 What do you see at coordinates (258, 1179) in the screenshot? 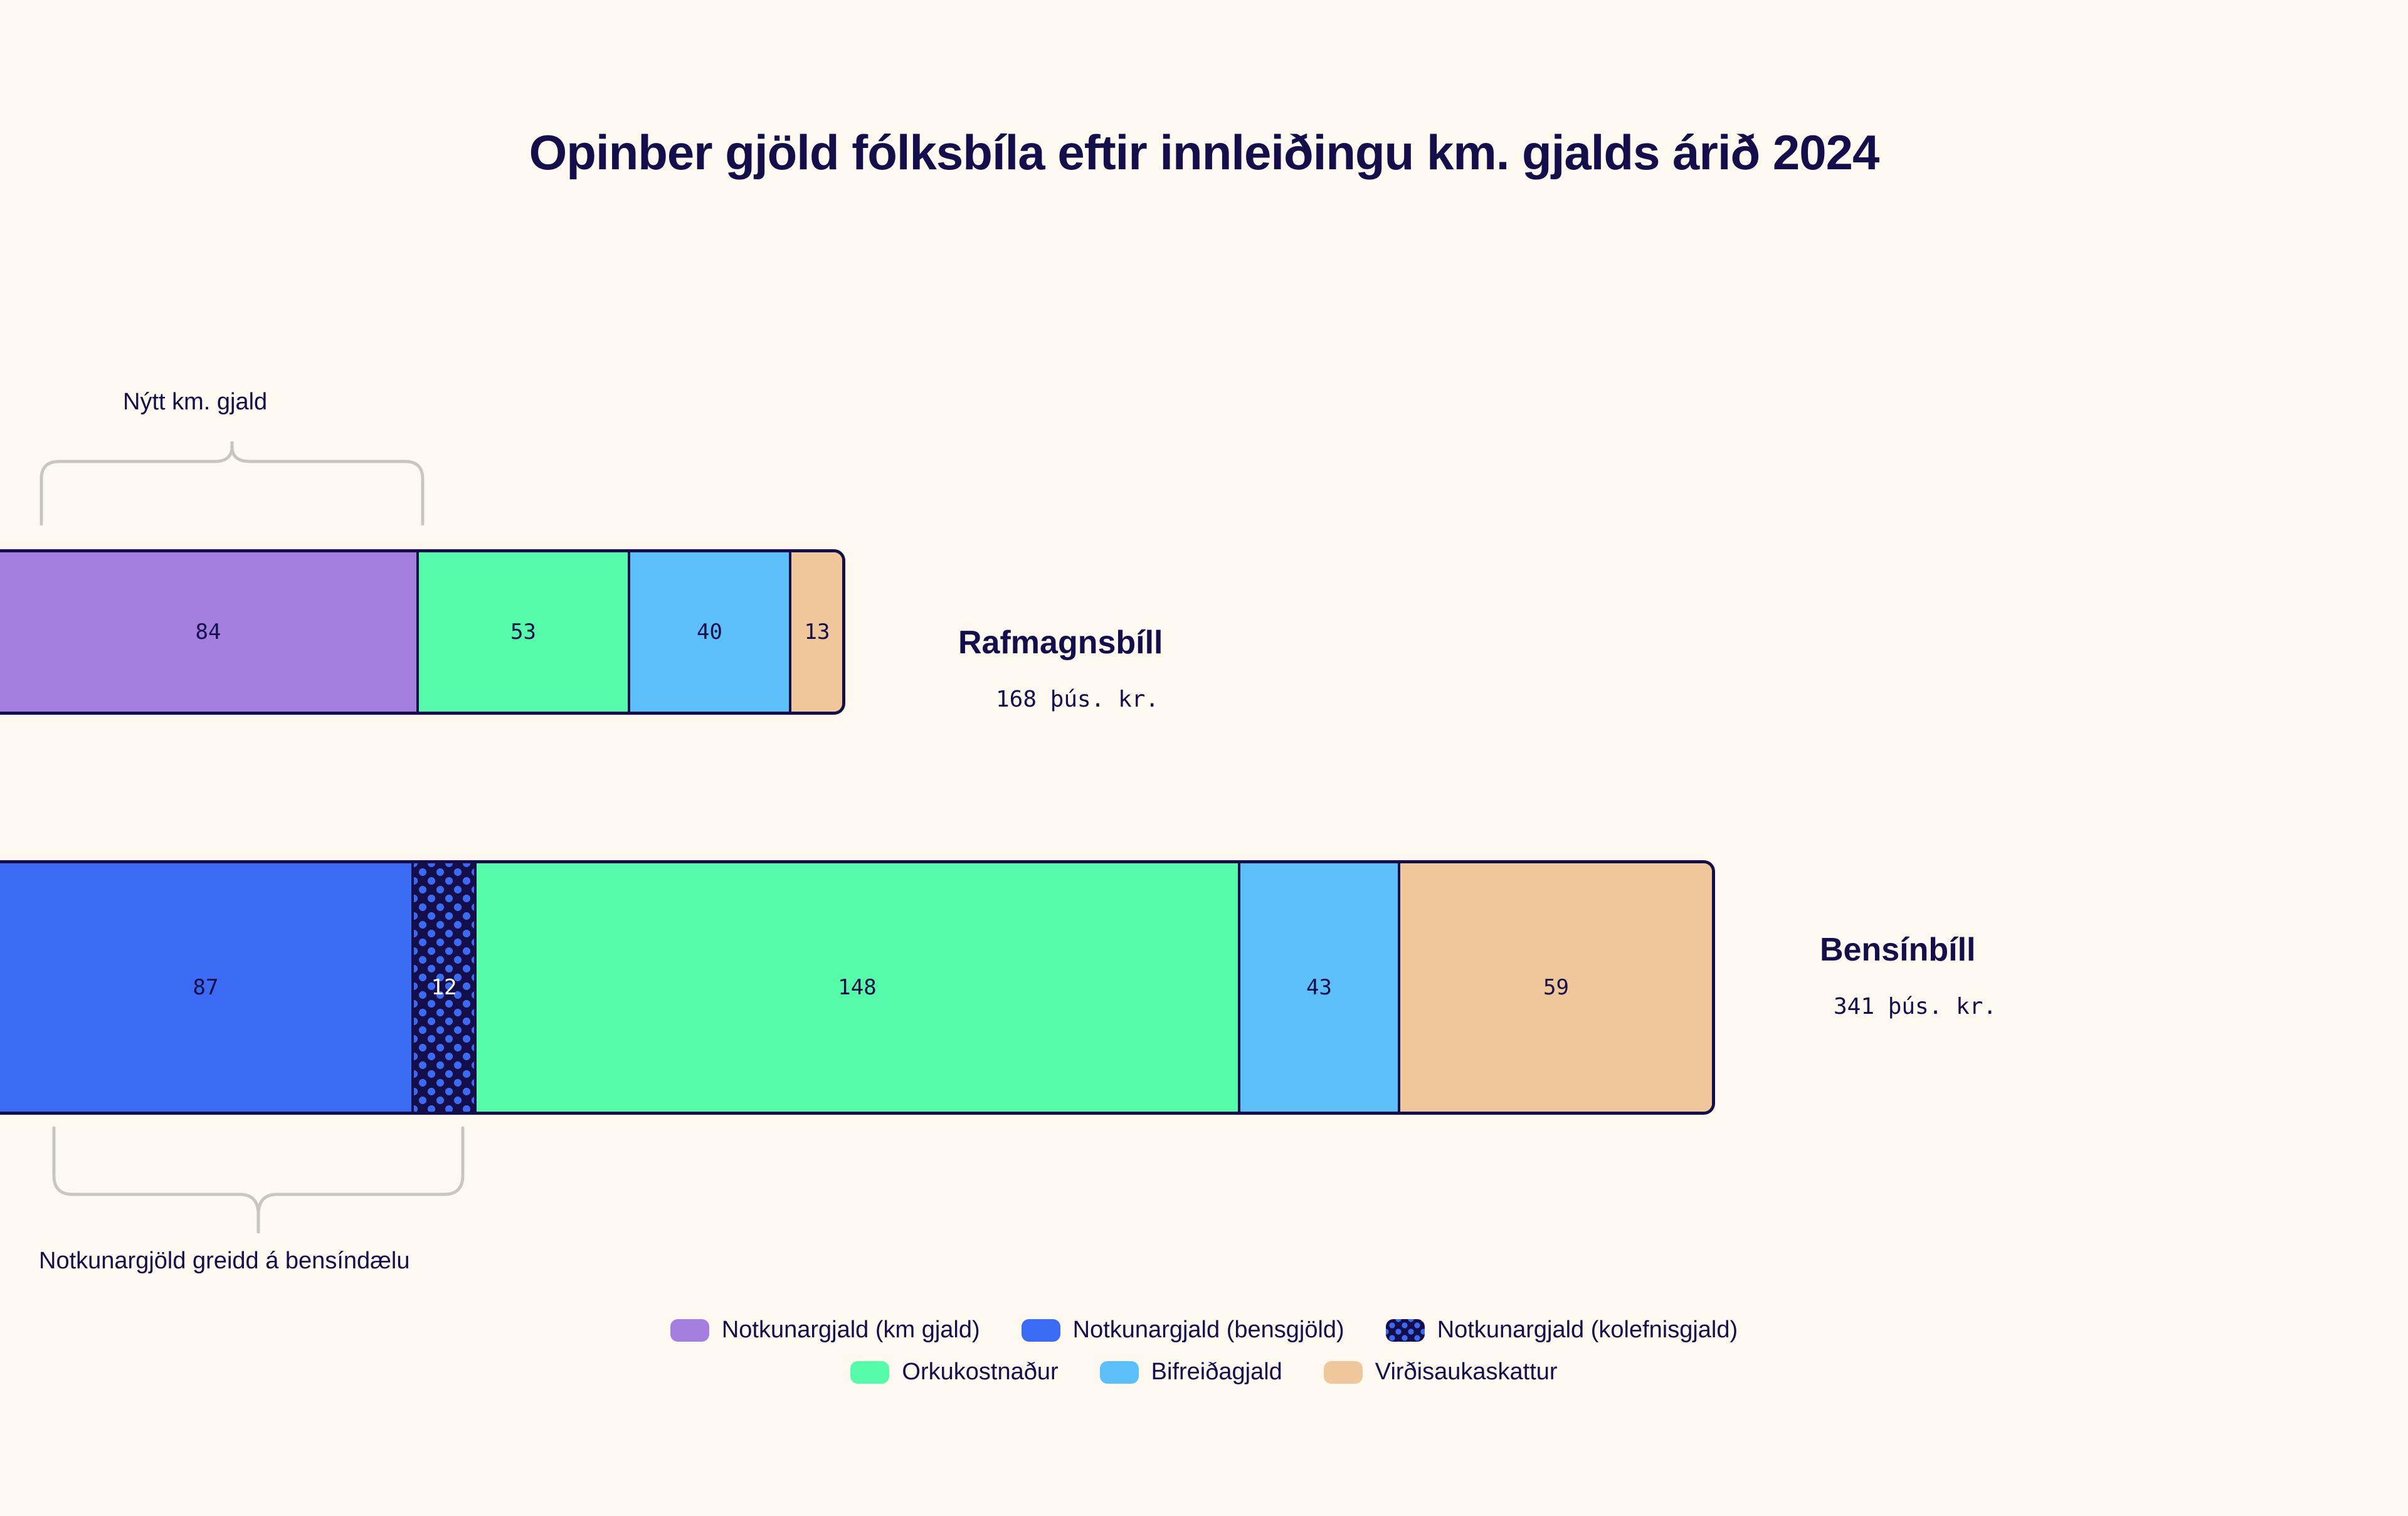
I see `brace-bottom-icon` at bounding box center [258, 1179].